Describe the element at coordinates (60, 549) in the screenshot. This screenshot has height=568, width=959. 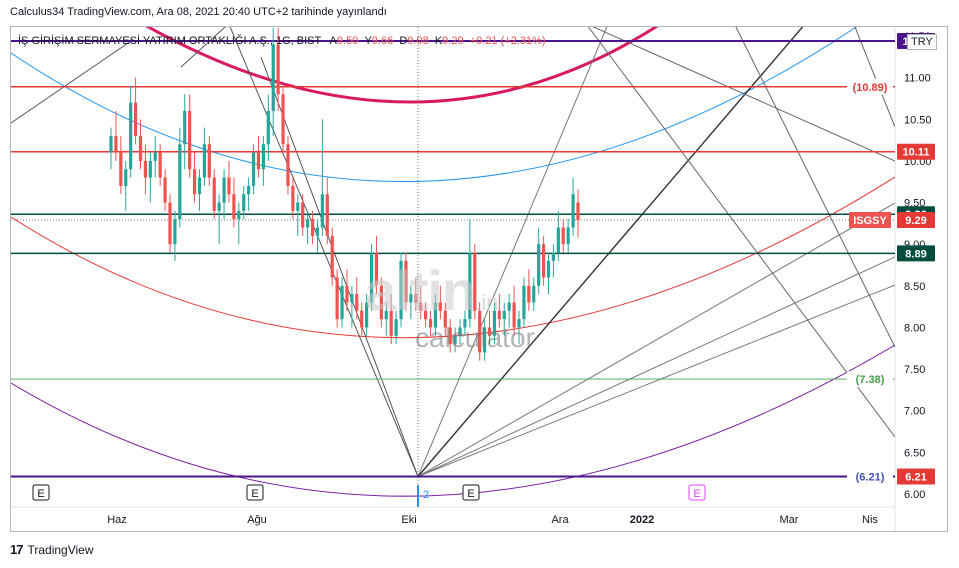
I see `footer-brand: TradingView` at that location.